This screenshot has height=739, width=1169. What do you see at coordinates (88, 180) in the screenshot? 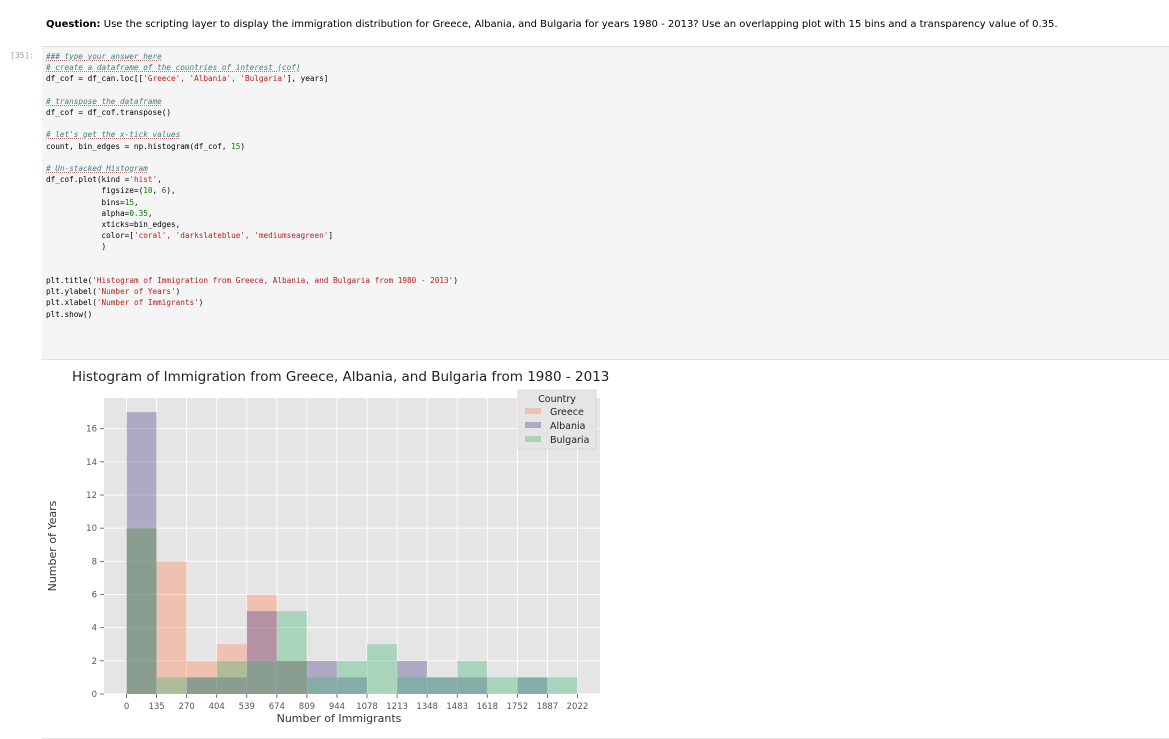
I see `code-line-9a: df_cof.plot(kind =` at bounding box center [88, 180].